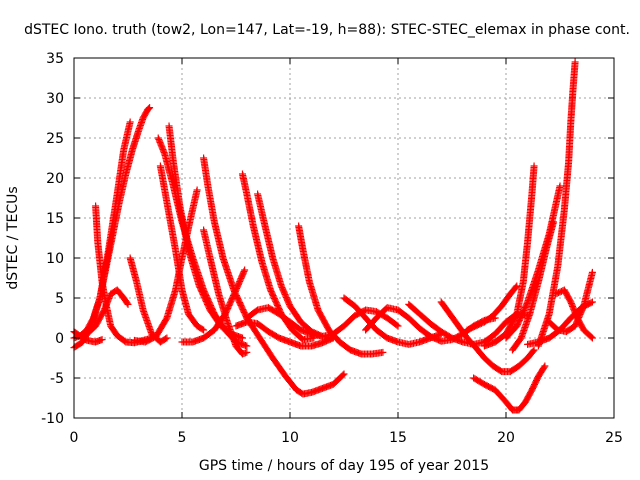 The image size is (640, 480). Describe the element at coordinates (344, 466) in the screenshot. I see `x-axis-label: GPS time / hours of day 195 of year 2015` at that location.